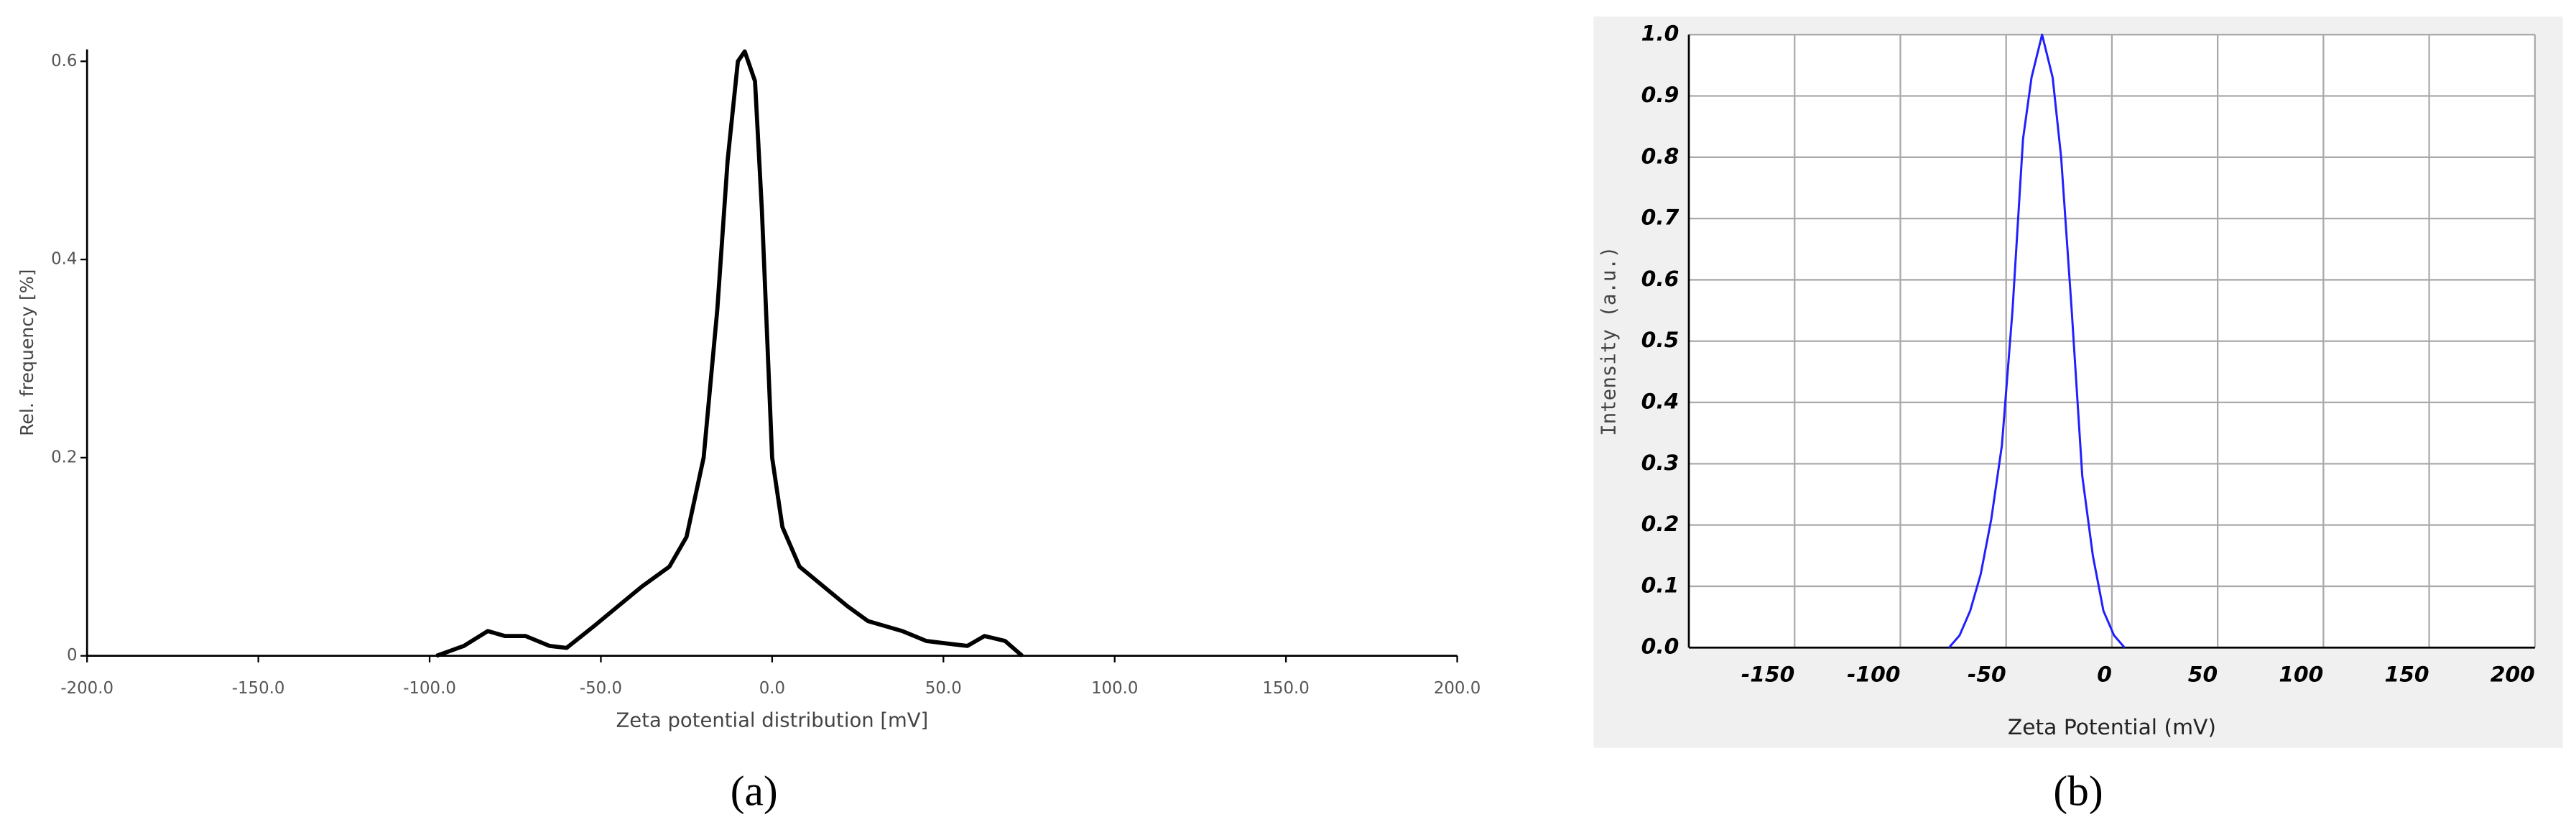 This screenshot has width=2576, height=840. I want to click on x-tick-label: -100, so click(1873, 675).